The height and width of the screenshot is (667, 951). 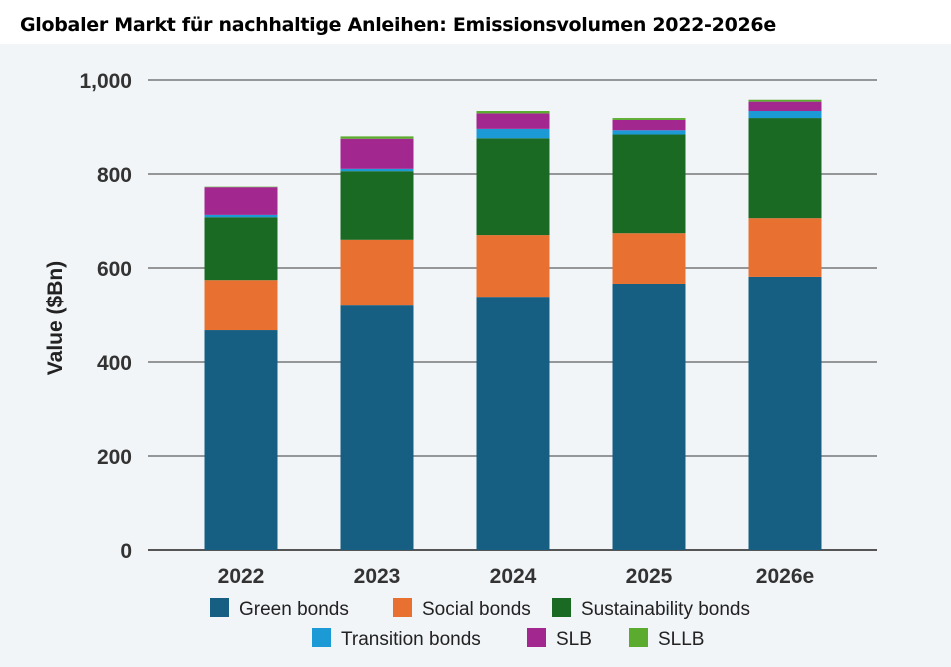 I want to click on x-tick-label: 2023, so click(x=377, y=576).